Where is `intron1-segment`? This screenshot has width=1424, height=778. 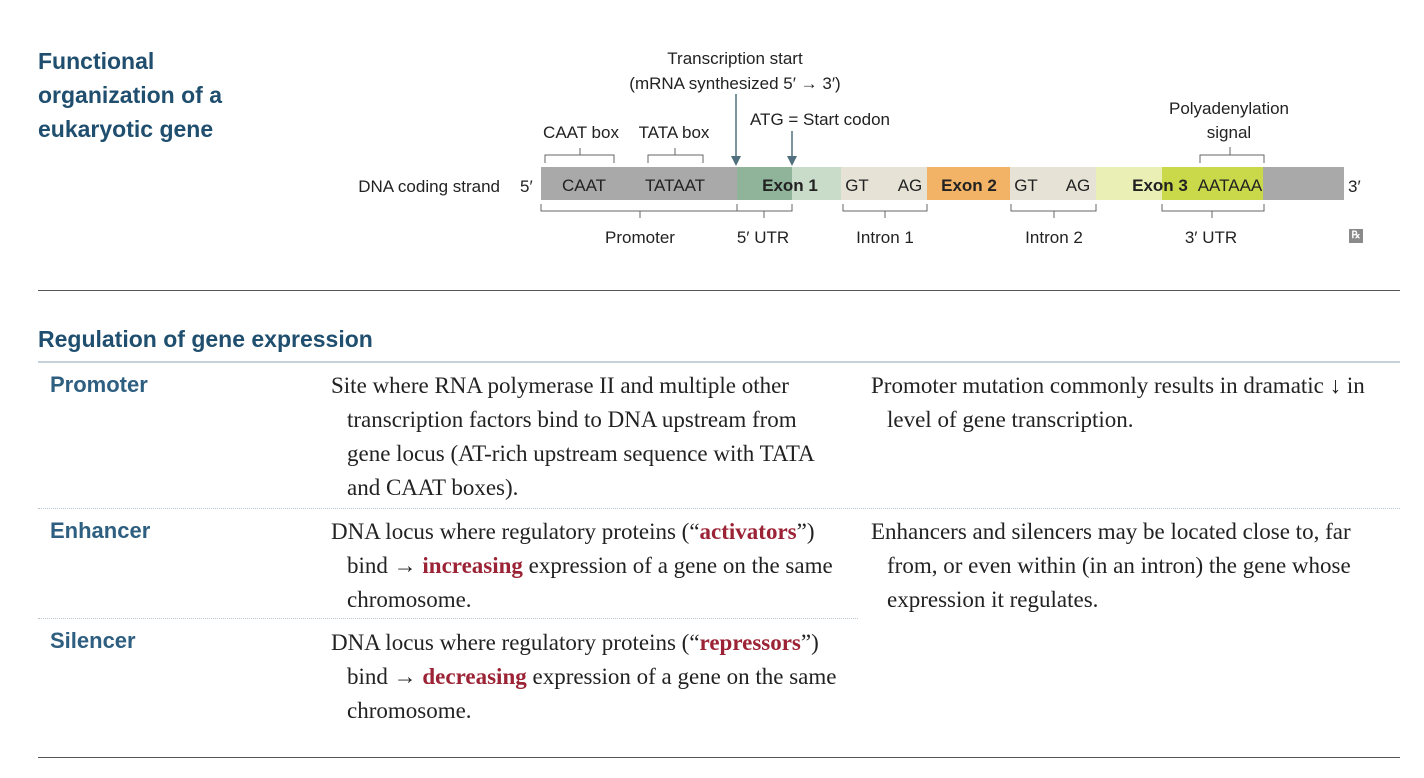
intron1-segment is located at coordinates (884, 183).